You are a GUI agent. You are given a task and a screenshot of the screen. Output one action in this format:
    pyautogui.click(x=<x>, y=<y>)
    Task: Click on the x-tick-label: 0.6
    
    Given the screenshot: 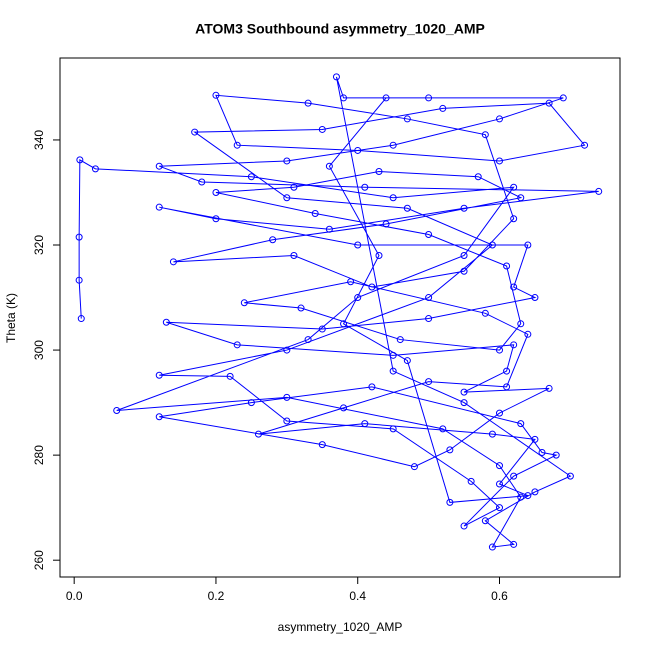 What is the action you would take?
    pyautogui.click(x=499, y=596)
    